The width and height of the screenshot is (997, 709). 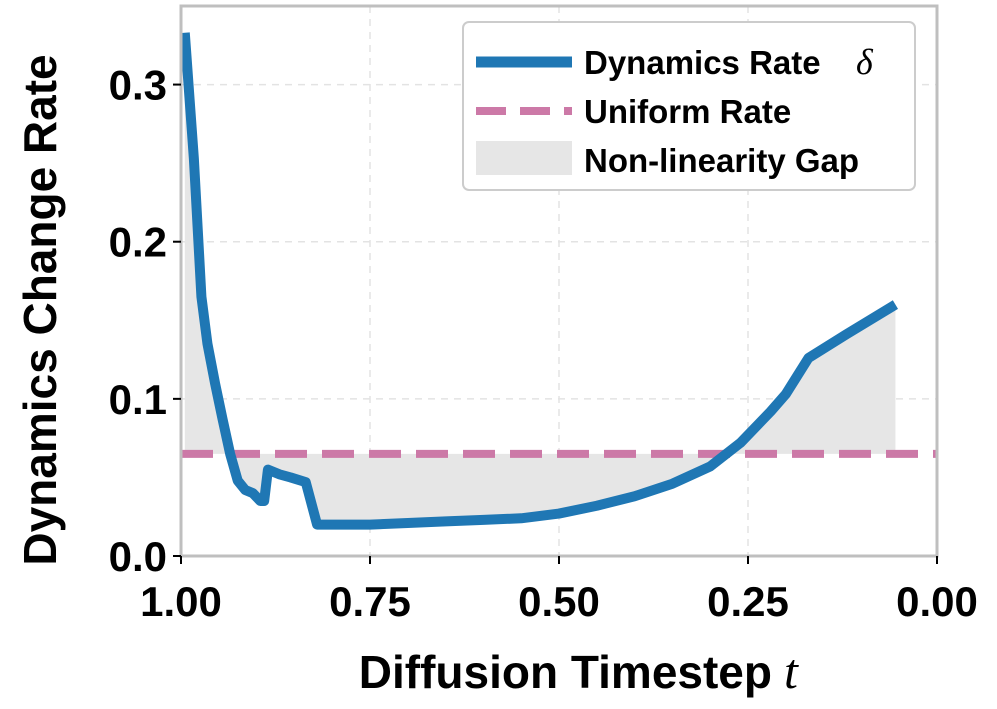 What do you see at coordinates (559, 601) in the screenshot?
I see `x-tick-label: 0.50` at bounding box center [559, 601].